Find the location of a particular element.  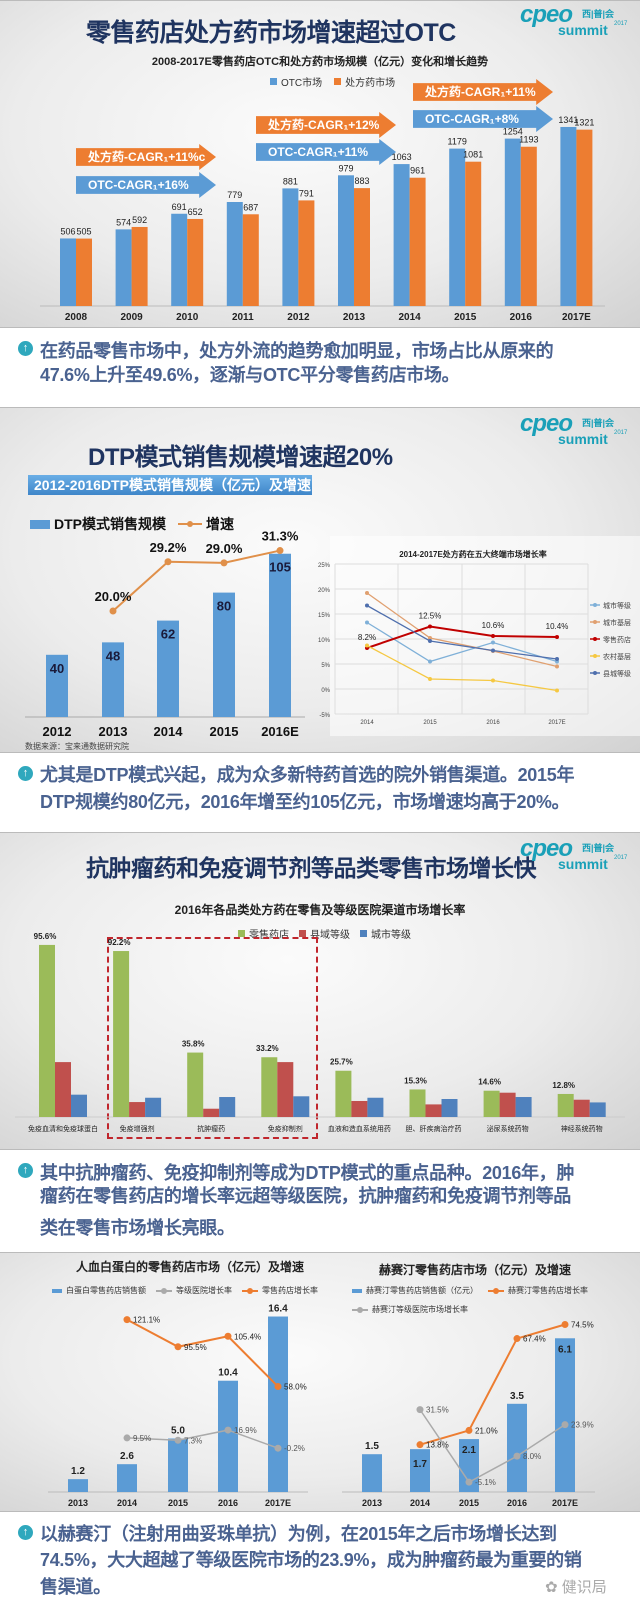

caption-line: 以赫赛汀（注射用曲妥珠单抗）为例，在2015年之后市场增长达到 is located at coordinates (298, 1534).